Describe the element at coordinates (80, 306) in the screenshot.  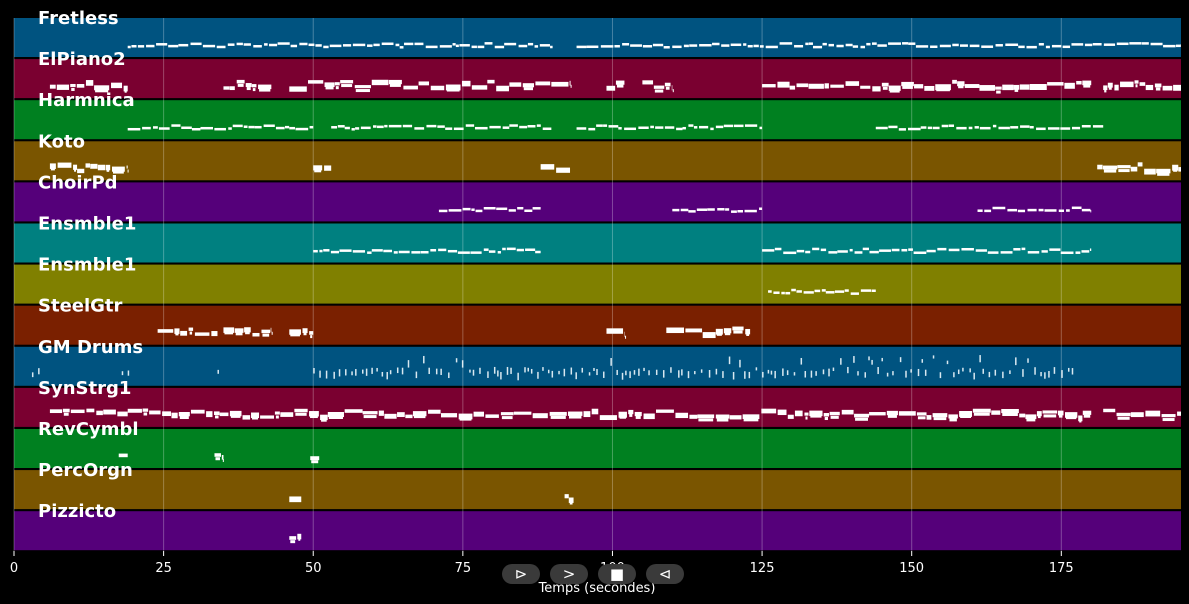
I see `track-label: SteelGtr` at that location.